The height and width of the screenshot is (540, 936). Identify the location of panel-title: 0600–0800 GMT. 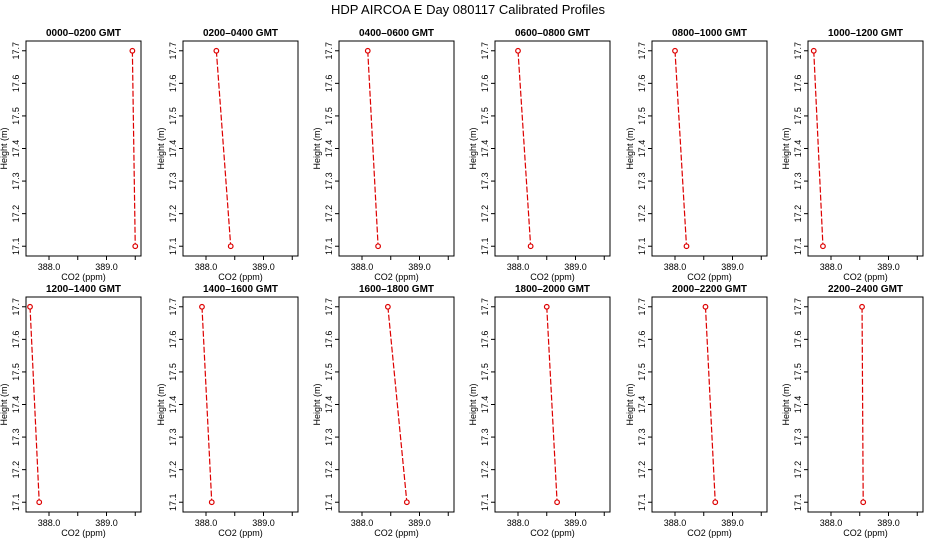
(552, 33).